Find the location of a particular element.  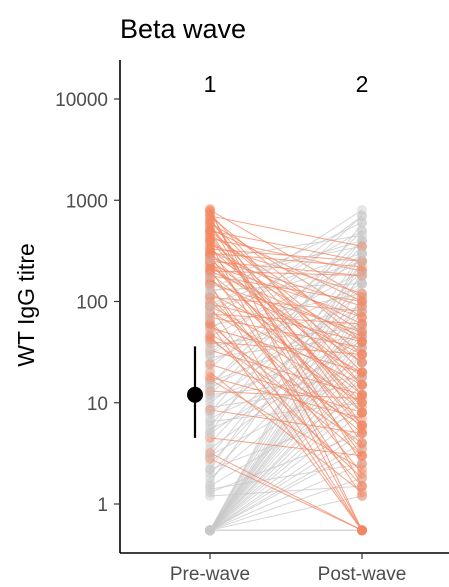

summary-median-point is located at coordinates (195, 394).